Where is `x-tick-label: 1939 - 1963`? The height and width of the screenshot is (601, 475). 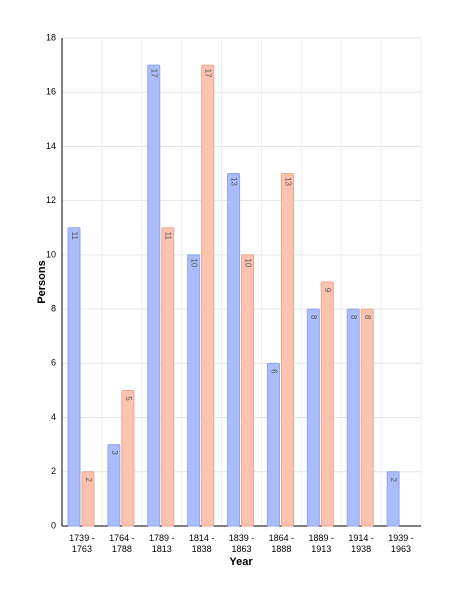 x-tick-label: 1939 - 1963 is located at coordinates (401, 543).